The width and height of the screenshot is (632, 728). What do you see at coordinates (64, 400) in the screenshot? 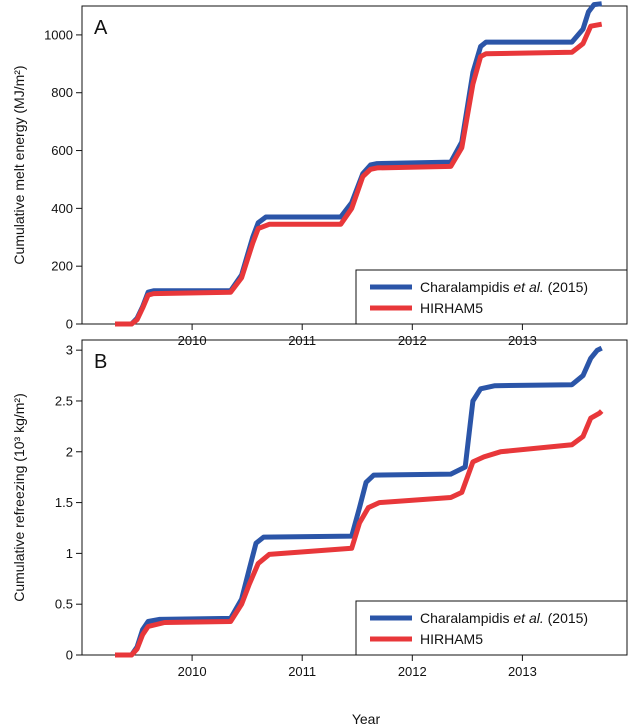
I see `y-tick-label: 2.5` at bounding box center [64, 400].